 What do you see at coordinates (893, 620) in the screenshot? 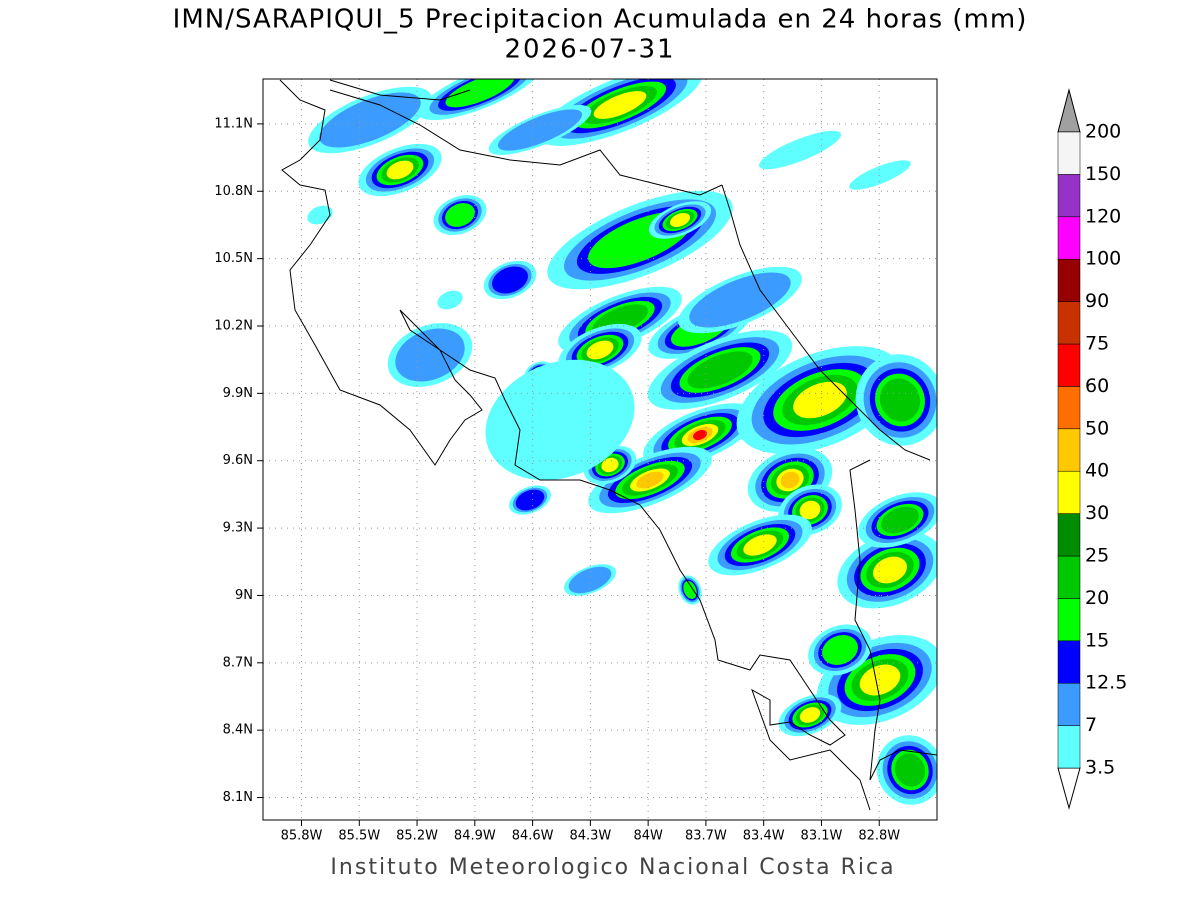
I see `panama-border` at bounding box center [893, 620].